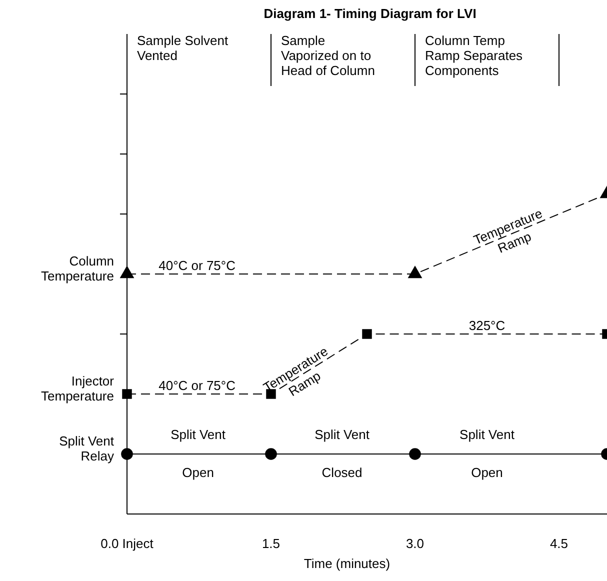 Image resolution: width=607 pixels, height=581 pixels. I want to click on annotation: 325°C, so click(487, 325).